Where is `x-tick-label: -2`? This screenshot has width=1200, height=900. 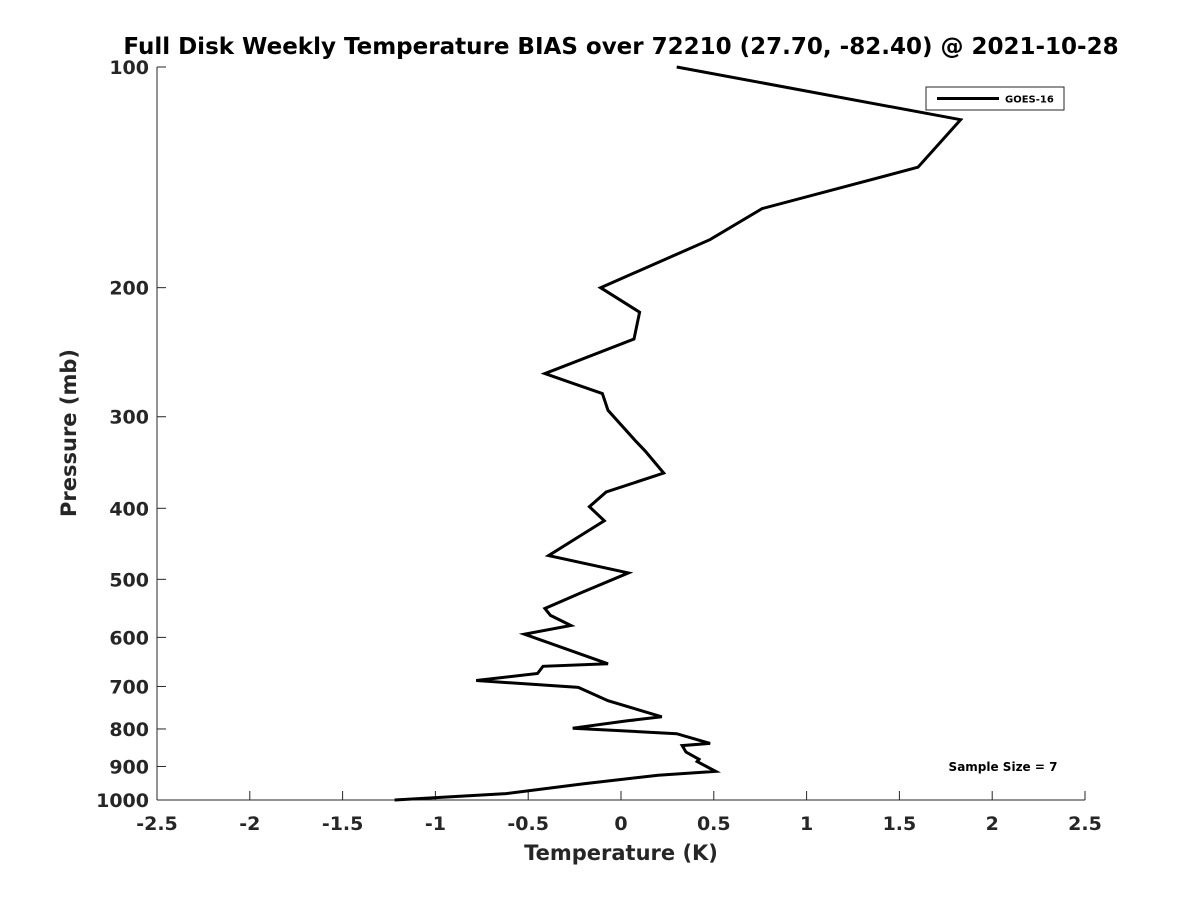
x-tick-label: -2 is located at coordinates (249, 824).